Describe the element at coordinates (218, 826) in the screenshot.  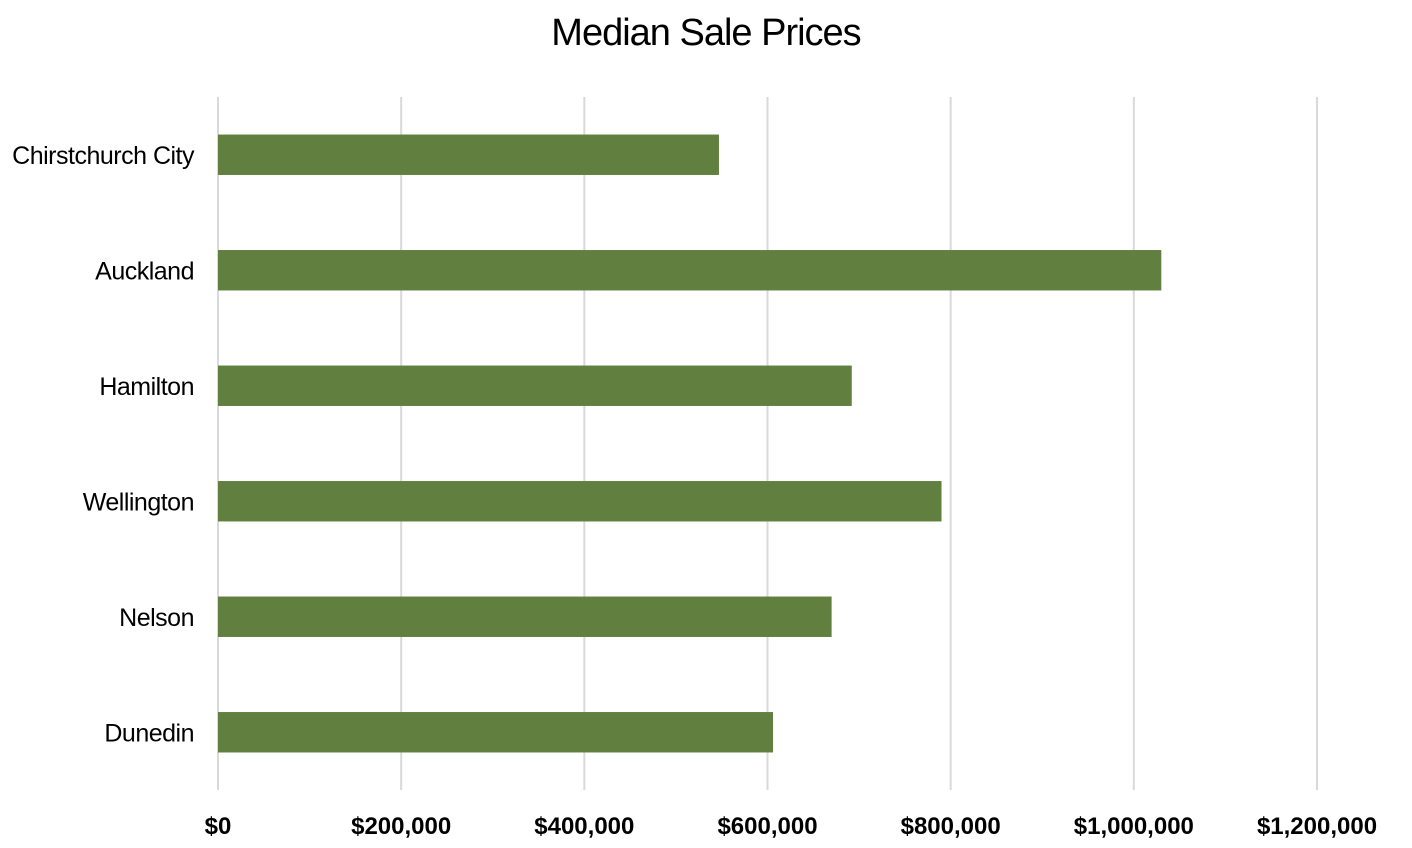
I see `x-tick-label: $0` at that location.